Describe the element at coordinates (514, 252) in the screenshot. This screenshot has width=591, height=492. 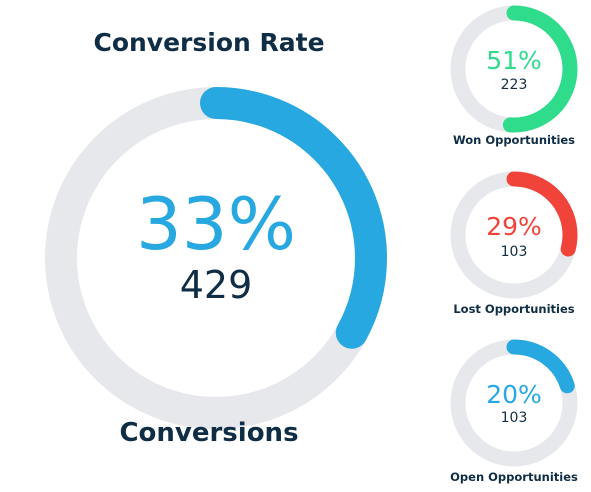
I see `lost-count: 103` at that location.